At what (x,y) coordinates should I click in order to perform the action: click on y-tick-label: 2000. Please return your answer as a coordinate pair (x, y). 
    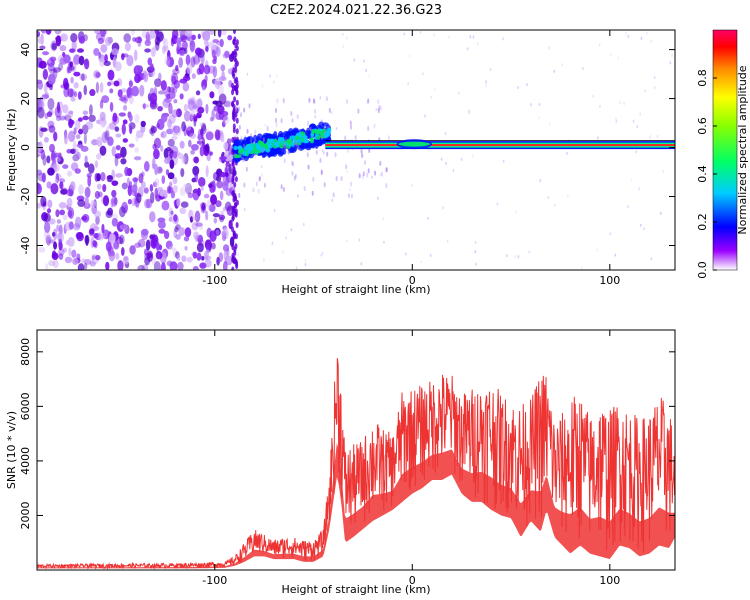
    Looking at the image, I should click on (25, 515).